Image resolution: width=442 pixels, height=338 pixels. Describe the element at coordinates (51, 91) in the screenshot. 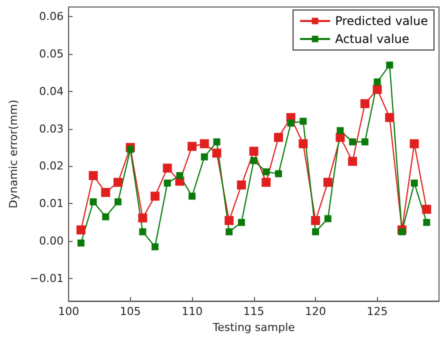

I see `y-tick-label: 0.04` at that location.